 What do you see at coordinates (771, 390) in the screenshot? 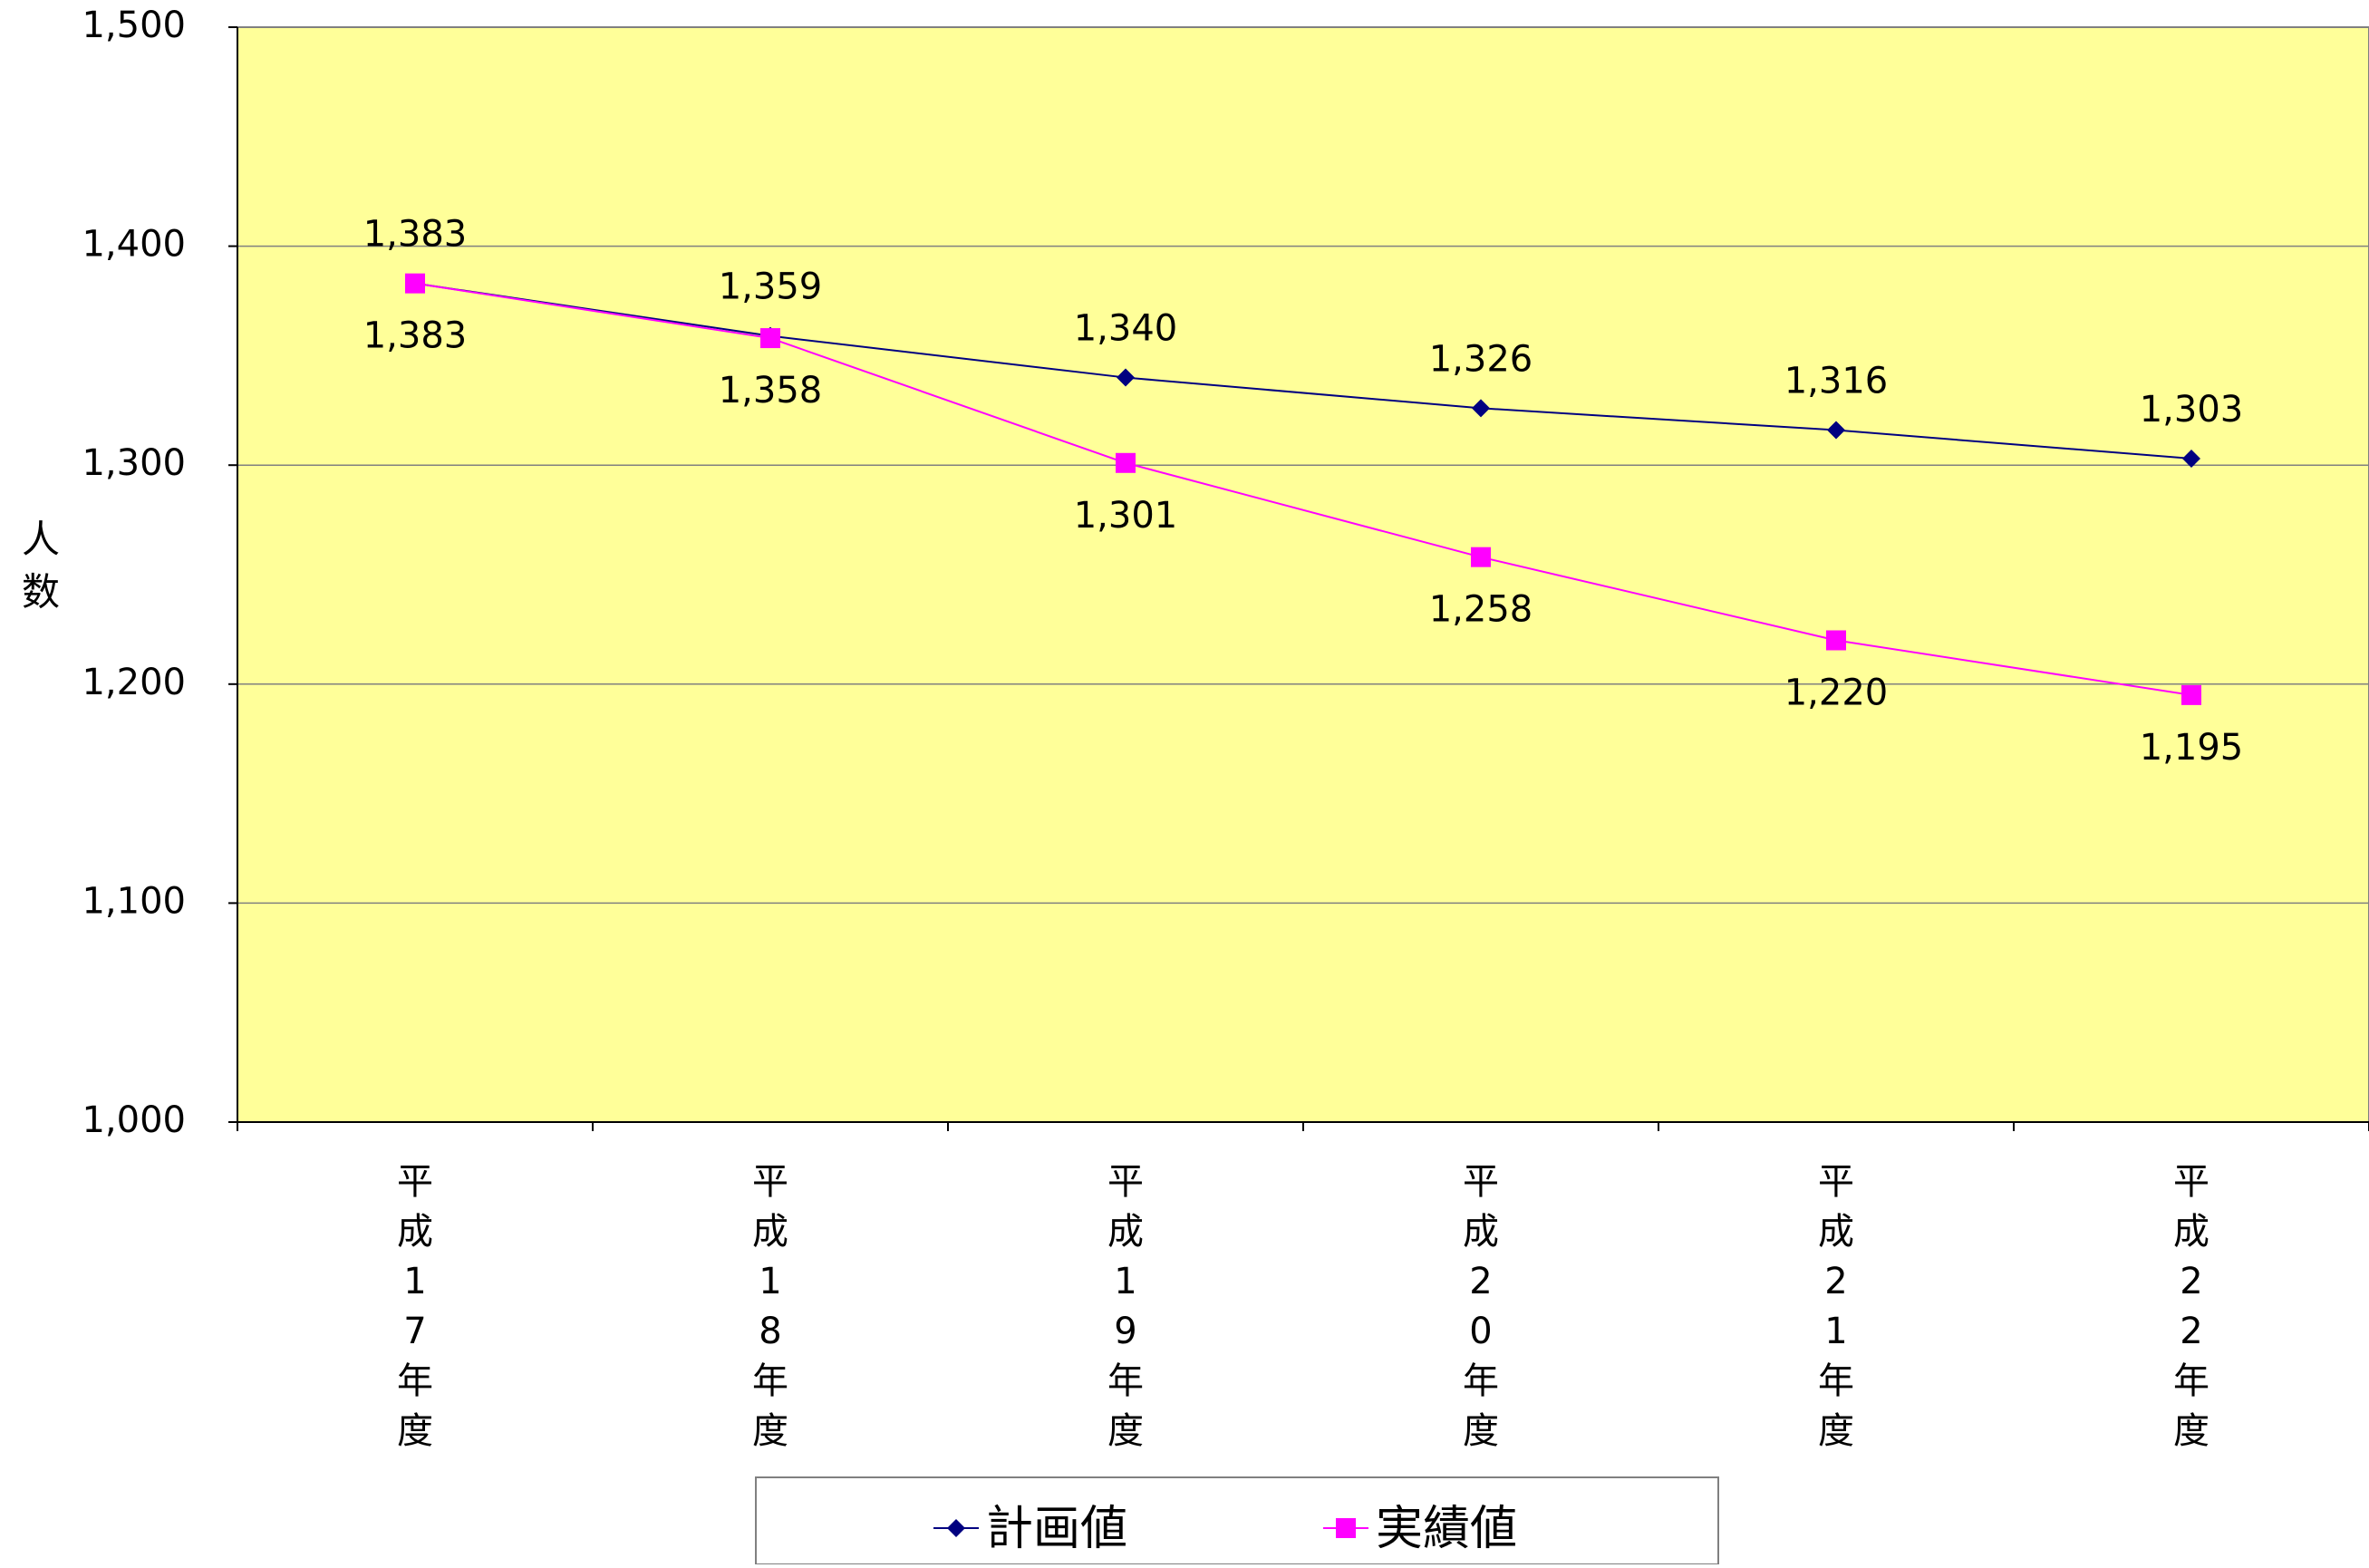
I see `data-label-1-1: 1,358` at bounding box center [771, 390].